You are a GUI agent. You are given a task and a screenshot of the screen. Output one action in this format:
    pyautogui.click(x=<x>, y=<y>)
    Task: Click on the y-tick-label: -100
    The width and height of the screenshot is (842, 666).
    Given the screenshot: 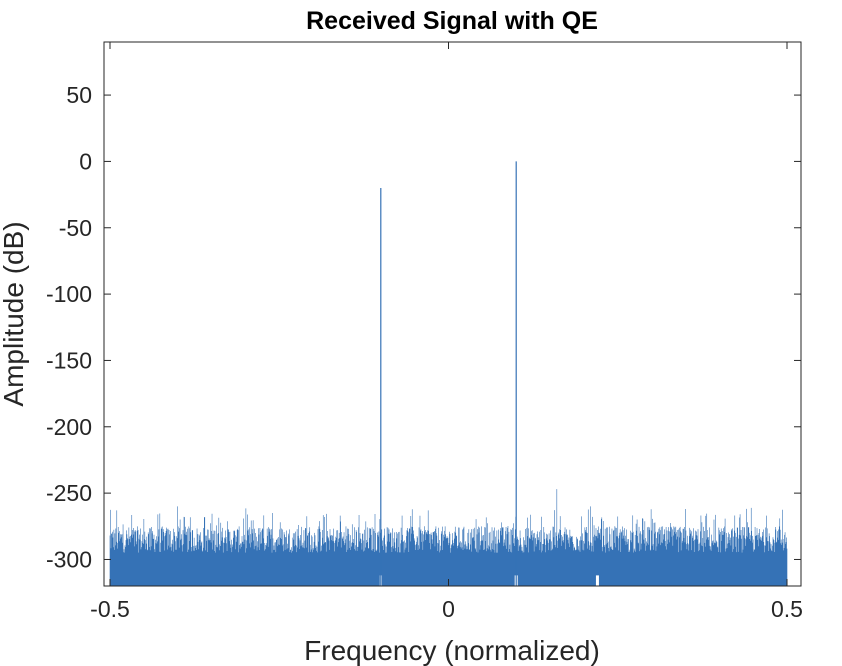 What is the action you would take?
    pyautogui.click(x=69, y=294)
    